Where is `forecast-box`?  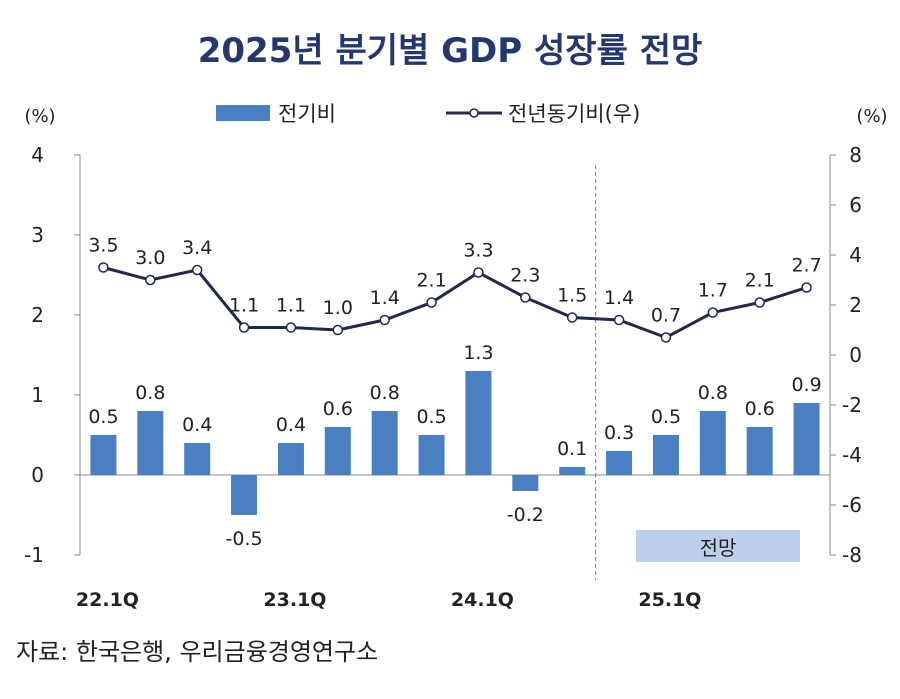 forecast-box is located at coordinates (718, 546).